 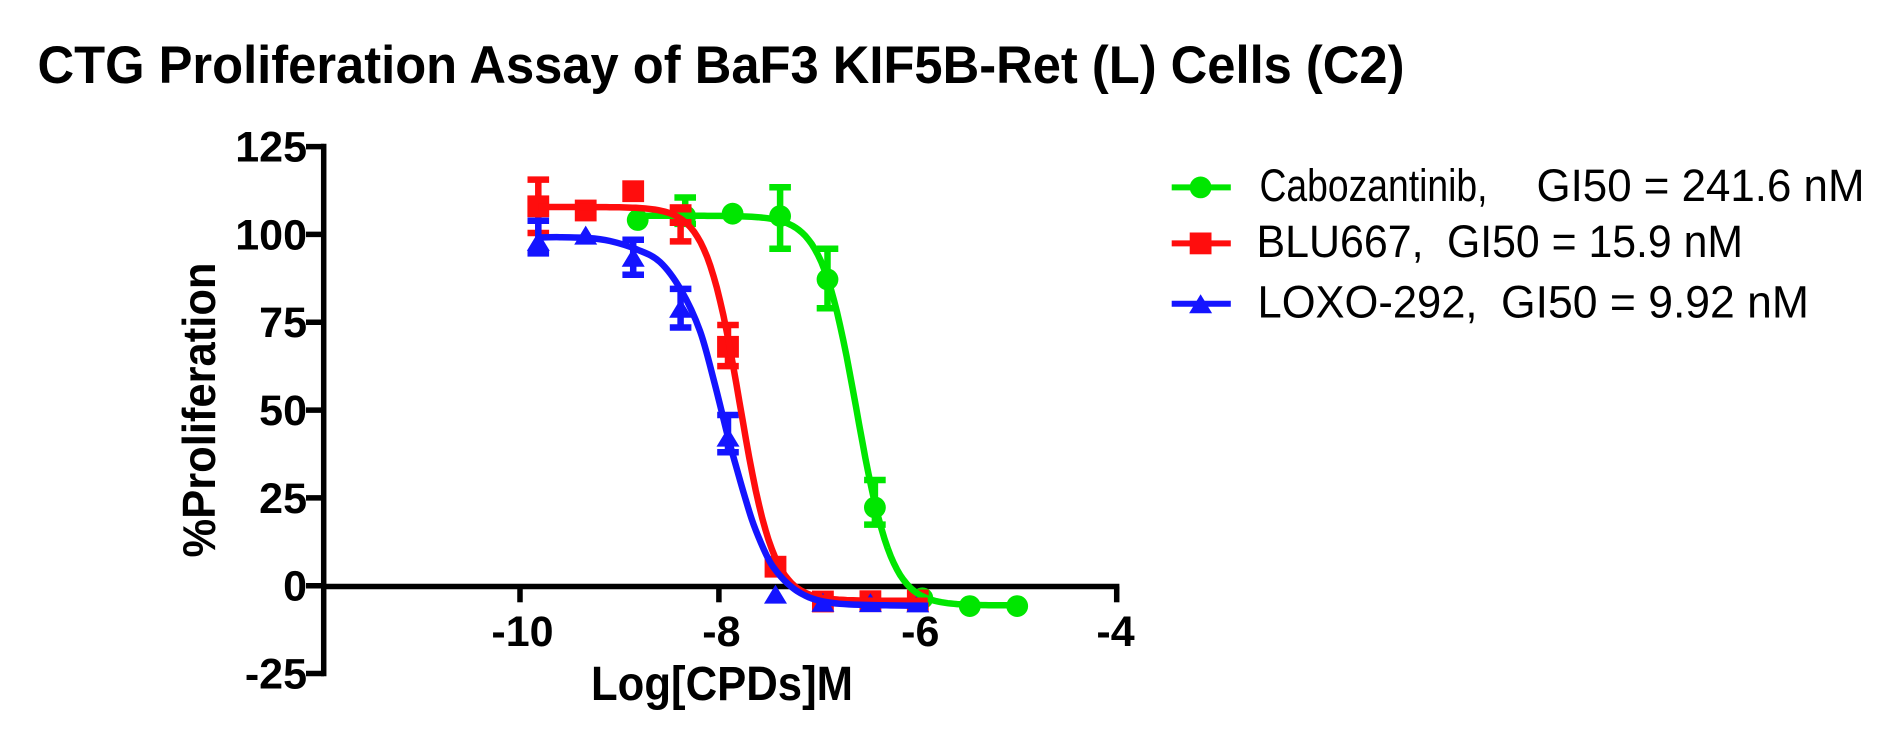 I want to click on svg-text: 75, so click(x=283, y=323).